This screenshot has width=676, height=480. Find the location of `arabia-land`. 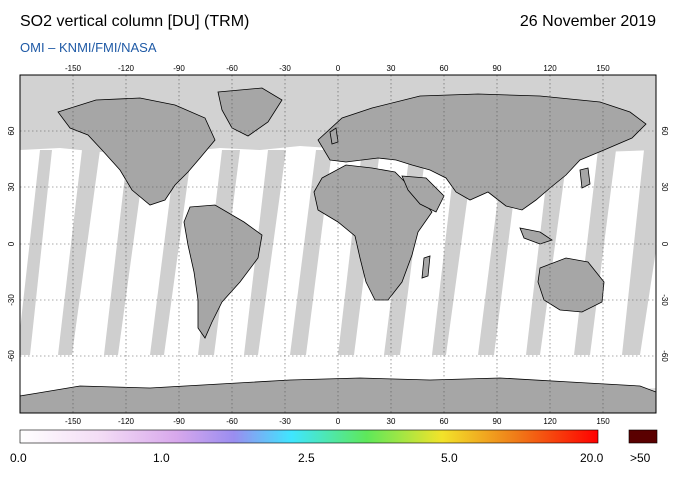

arabia-land is located at coordinates (423, 194).